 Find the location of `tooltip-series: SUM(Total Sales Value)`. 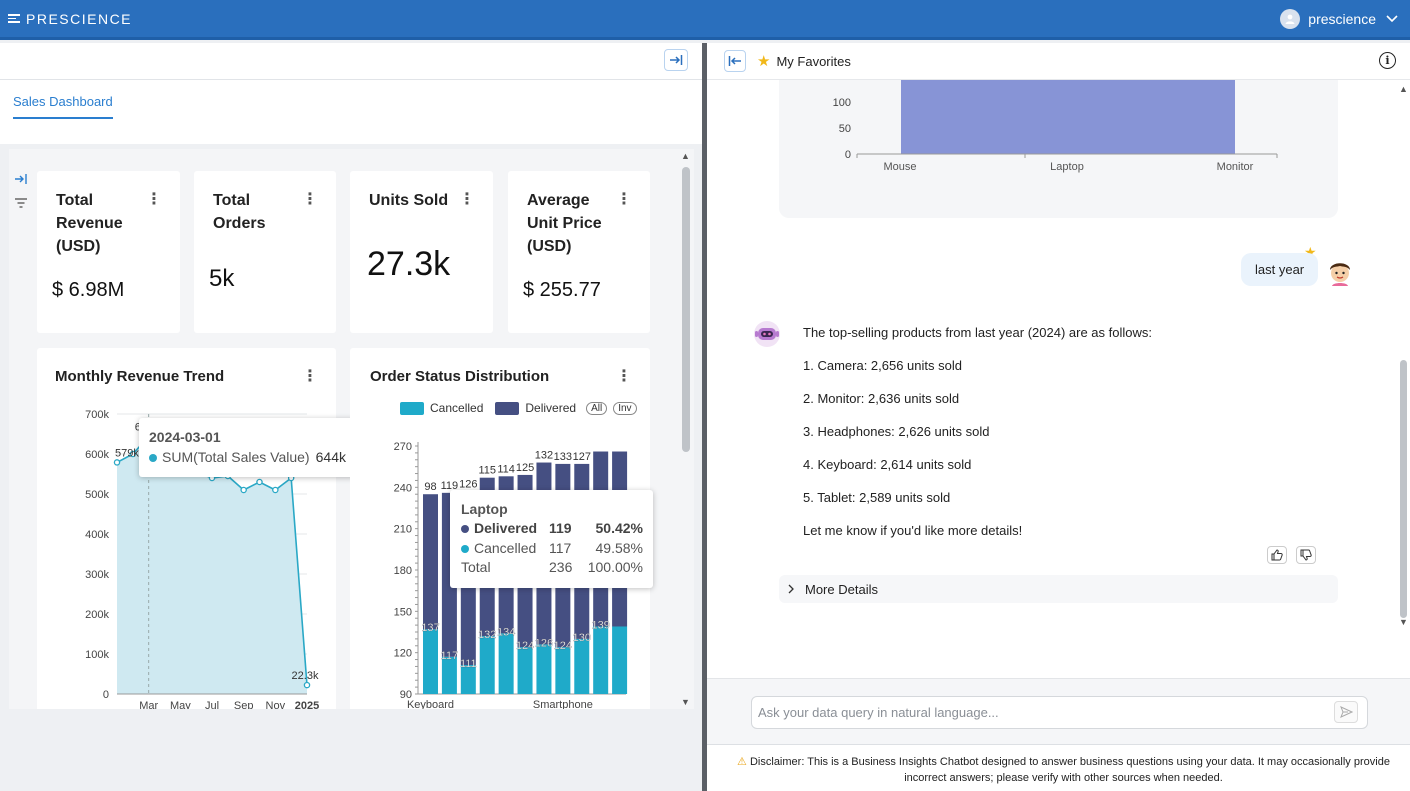

tooltip-series: SUM(Total Sales Value) is located at coordinates (236, 457).